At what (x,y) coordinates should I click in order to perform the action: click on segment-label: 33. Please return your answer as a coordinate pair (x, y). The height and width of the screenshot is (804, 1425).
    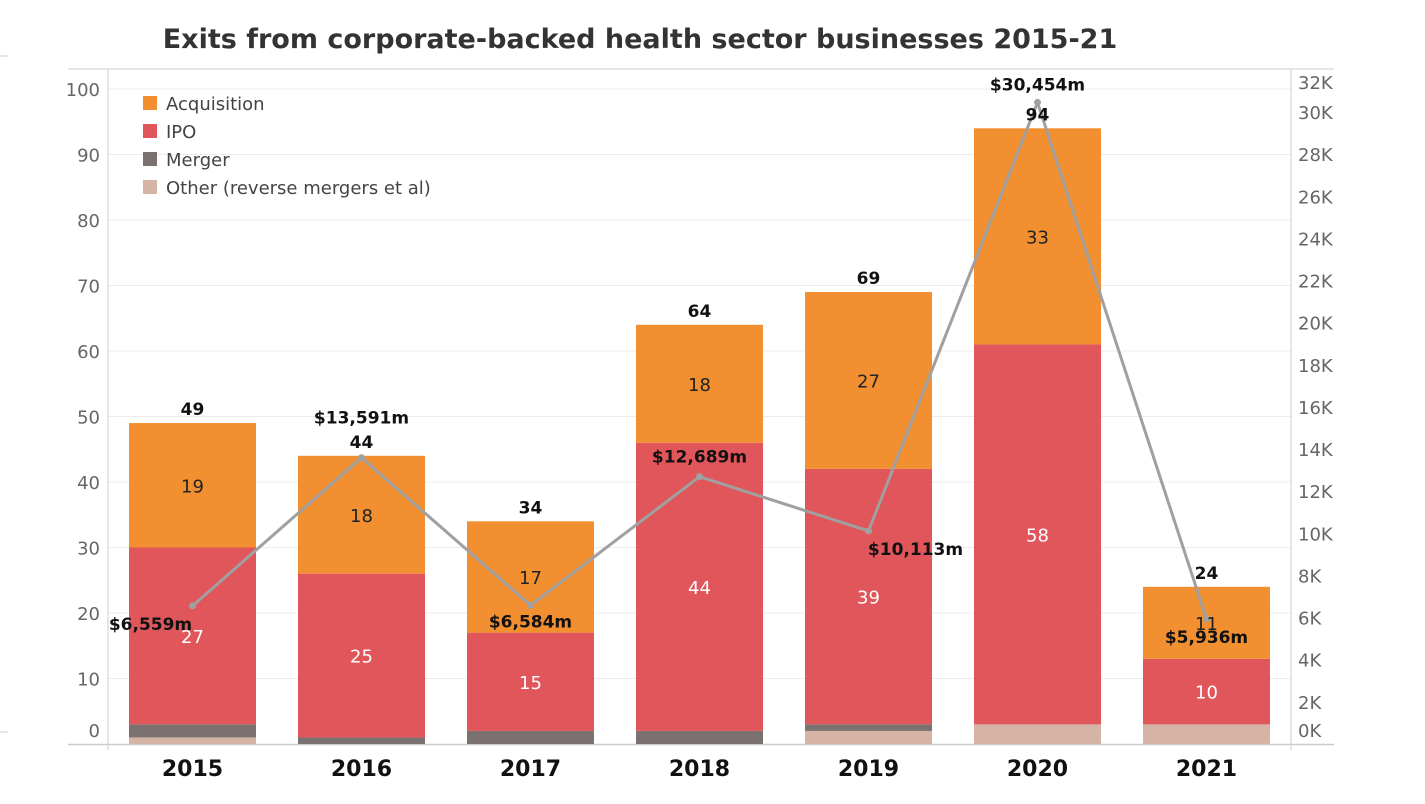
    Looking at the image, I should click on (1037, 237).